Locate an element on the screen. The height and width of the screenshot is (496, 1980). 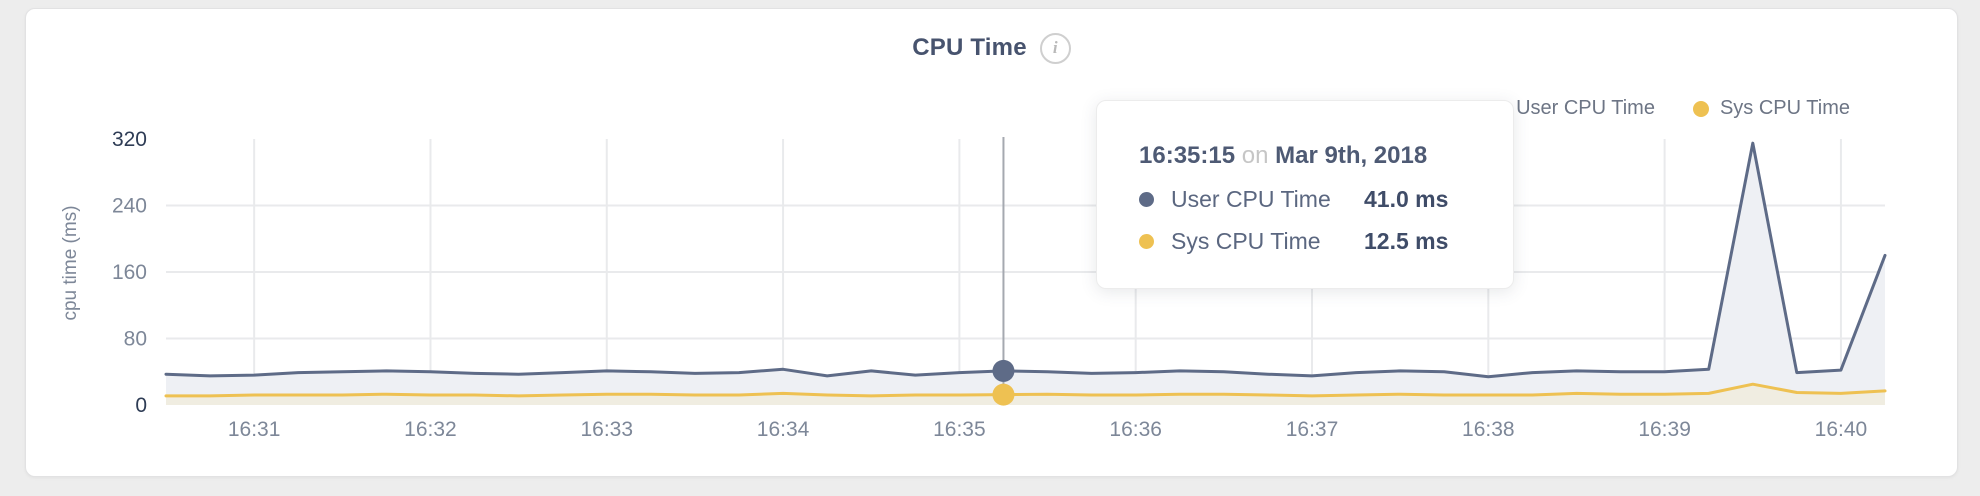
y-tick-label: 160 is located at coordinates (129, 272).